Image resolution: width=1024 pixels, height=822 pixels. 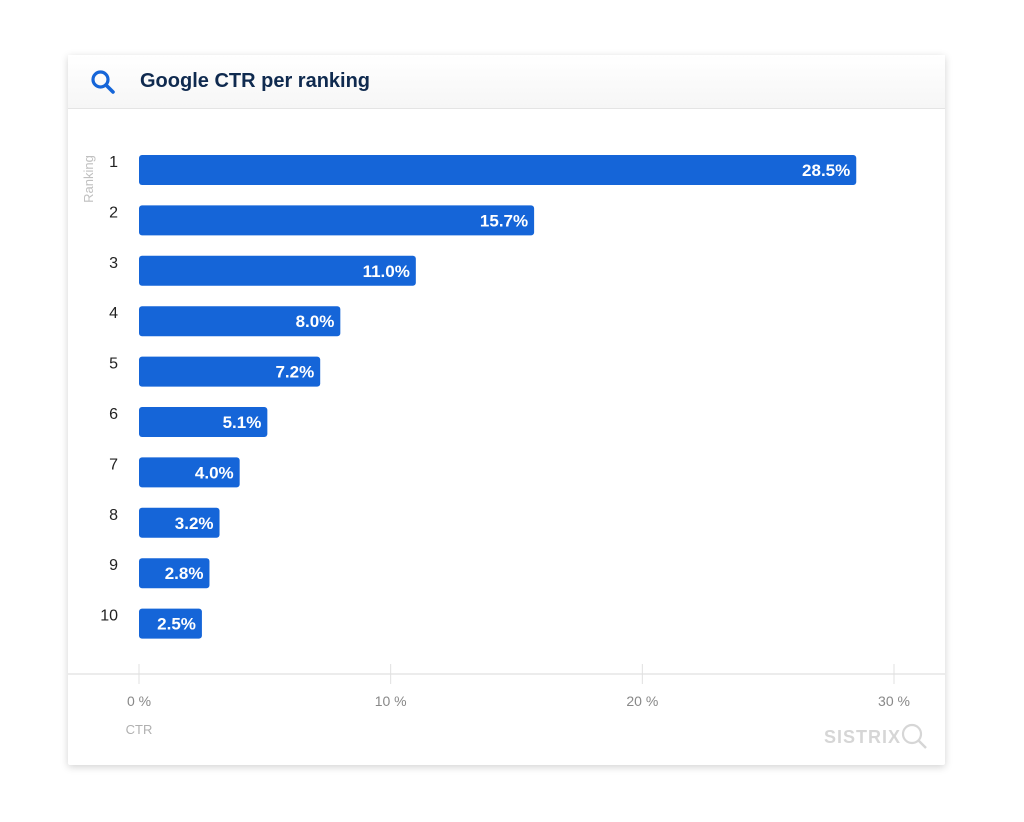 I want to click on category-label: 5, so click(x=113, y=364).